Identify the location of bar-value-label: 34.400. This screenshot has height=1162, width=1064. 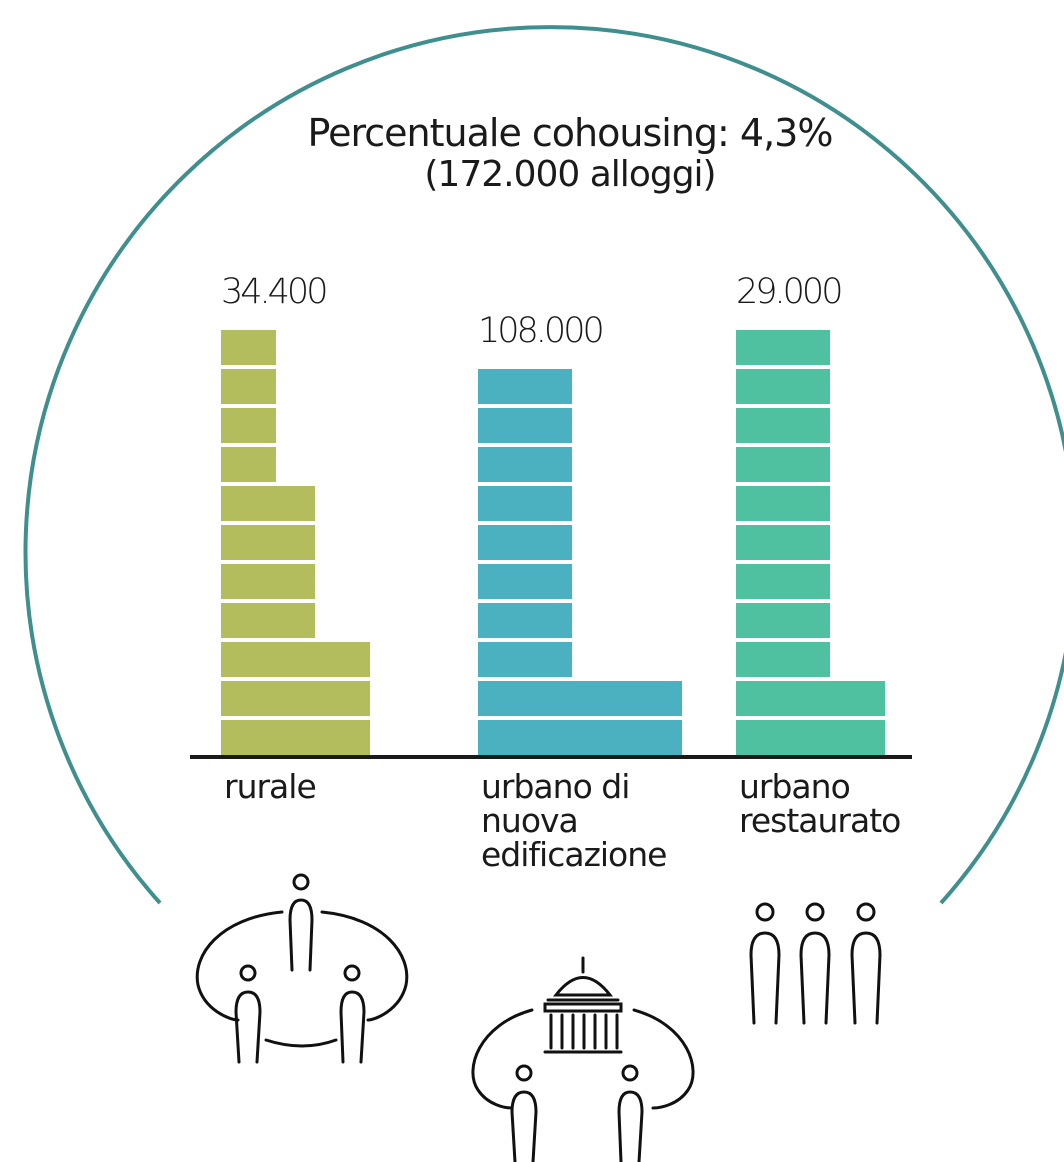
(274, 292).